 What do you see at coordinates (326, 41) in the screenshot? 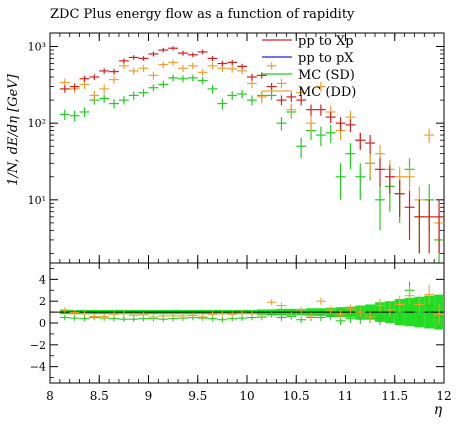
I see `legend-label: pp to Xp` at bounding box center [326, 41].